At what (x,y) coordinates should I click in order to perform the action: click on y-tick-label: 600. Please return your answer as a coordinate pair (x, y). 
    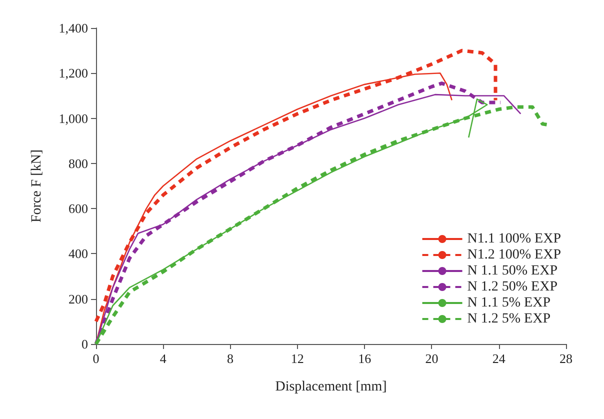
    Looking at the image, I should click on (78, 208).